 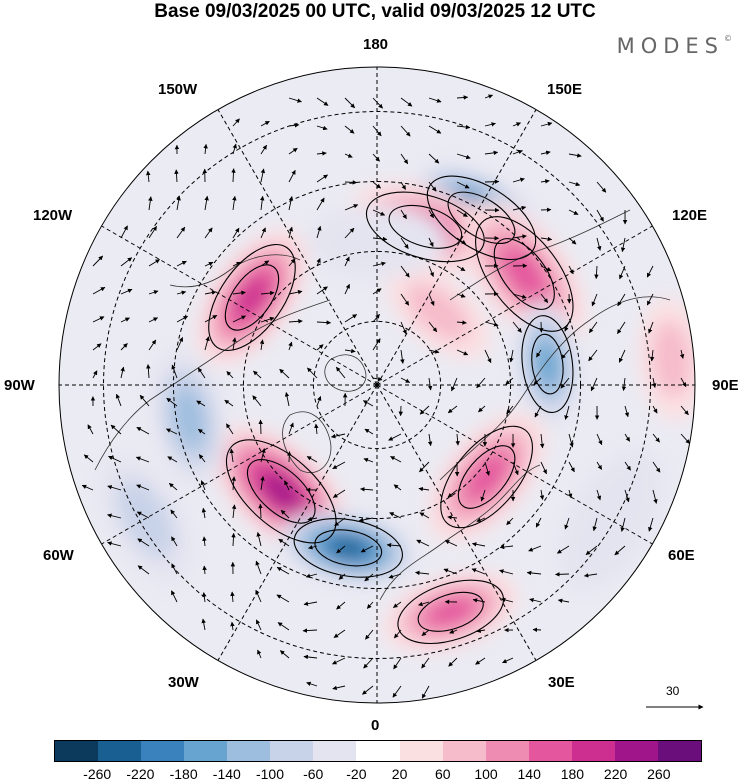 What do you see at coordinates (425, 226) in the screenshot?
I see `contour-line` at bounding box center [425, 226].